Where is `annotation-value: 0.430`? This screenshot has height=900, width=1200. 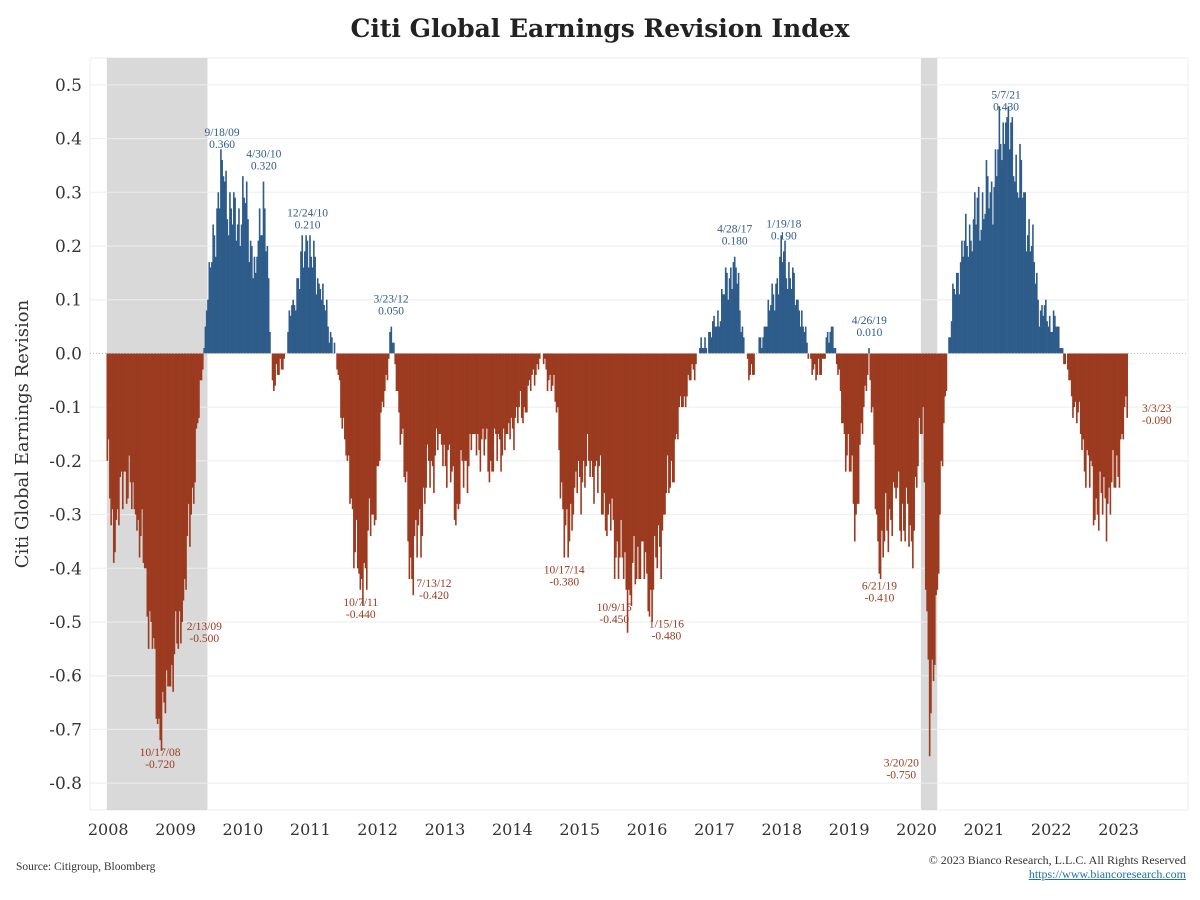
annotation-value: 0.430 is located at coordinates (1006, 107).